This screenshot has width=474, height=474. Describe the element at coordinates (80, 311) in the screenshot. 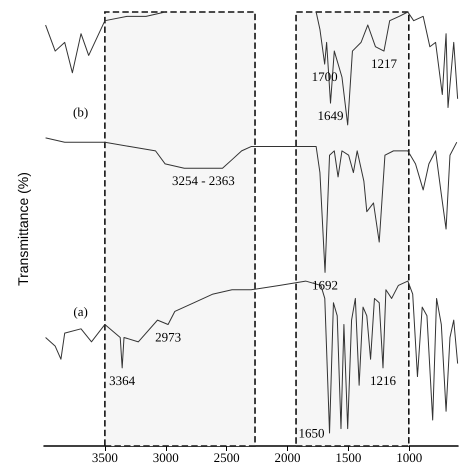

I see `series-label: (a)` at that location.